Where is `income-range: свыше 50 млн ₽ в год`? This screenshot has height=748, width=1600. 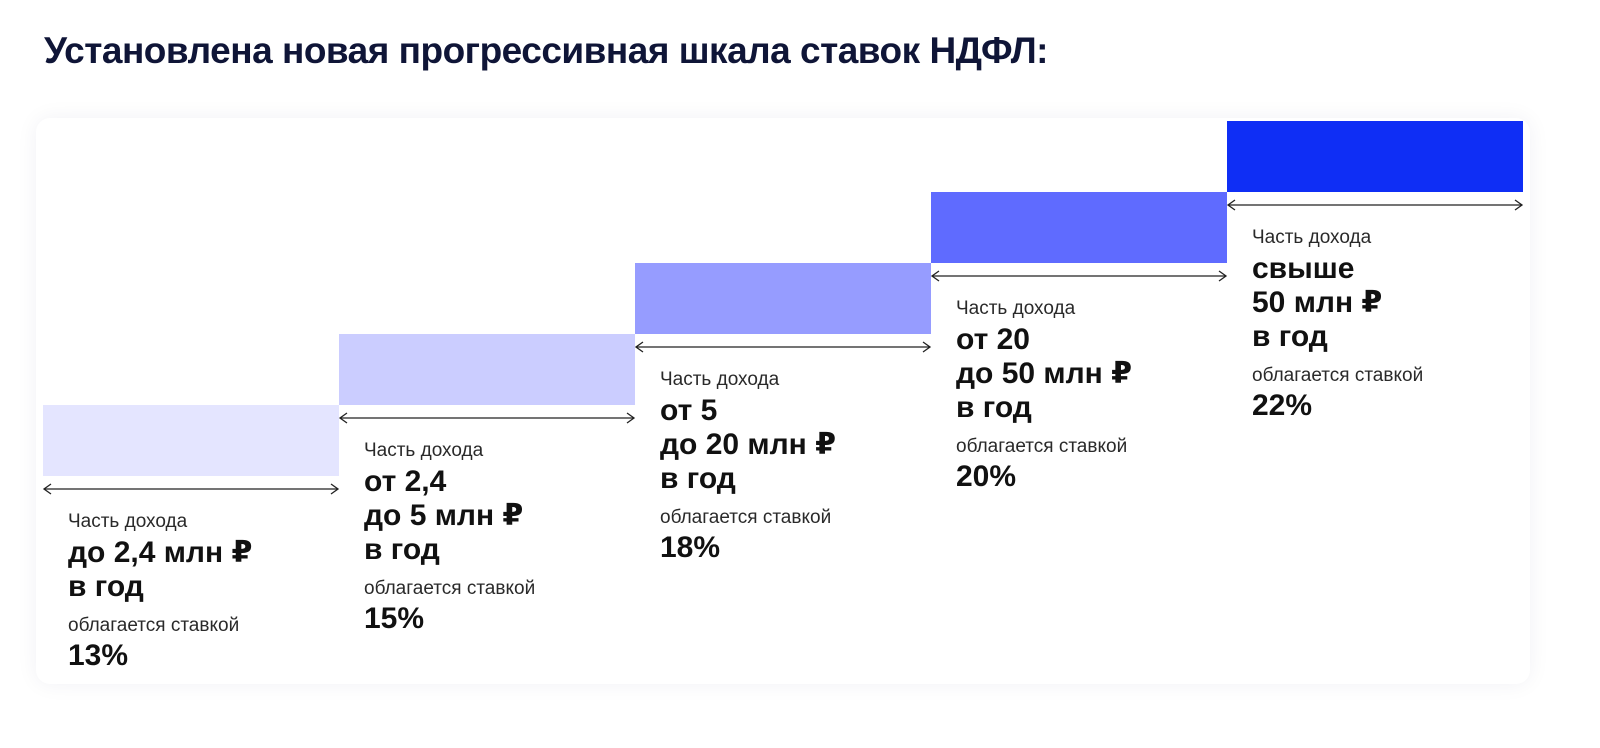
income-range: свыше 50 млн ₽ в год is located at coordinates (1337, 303).